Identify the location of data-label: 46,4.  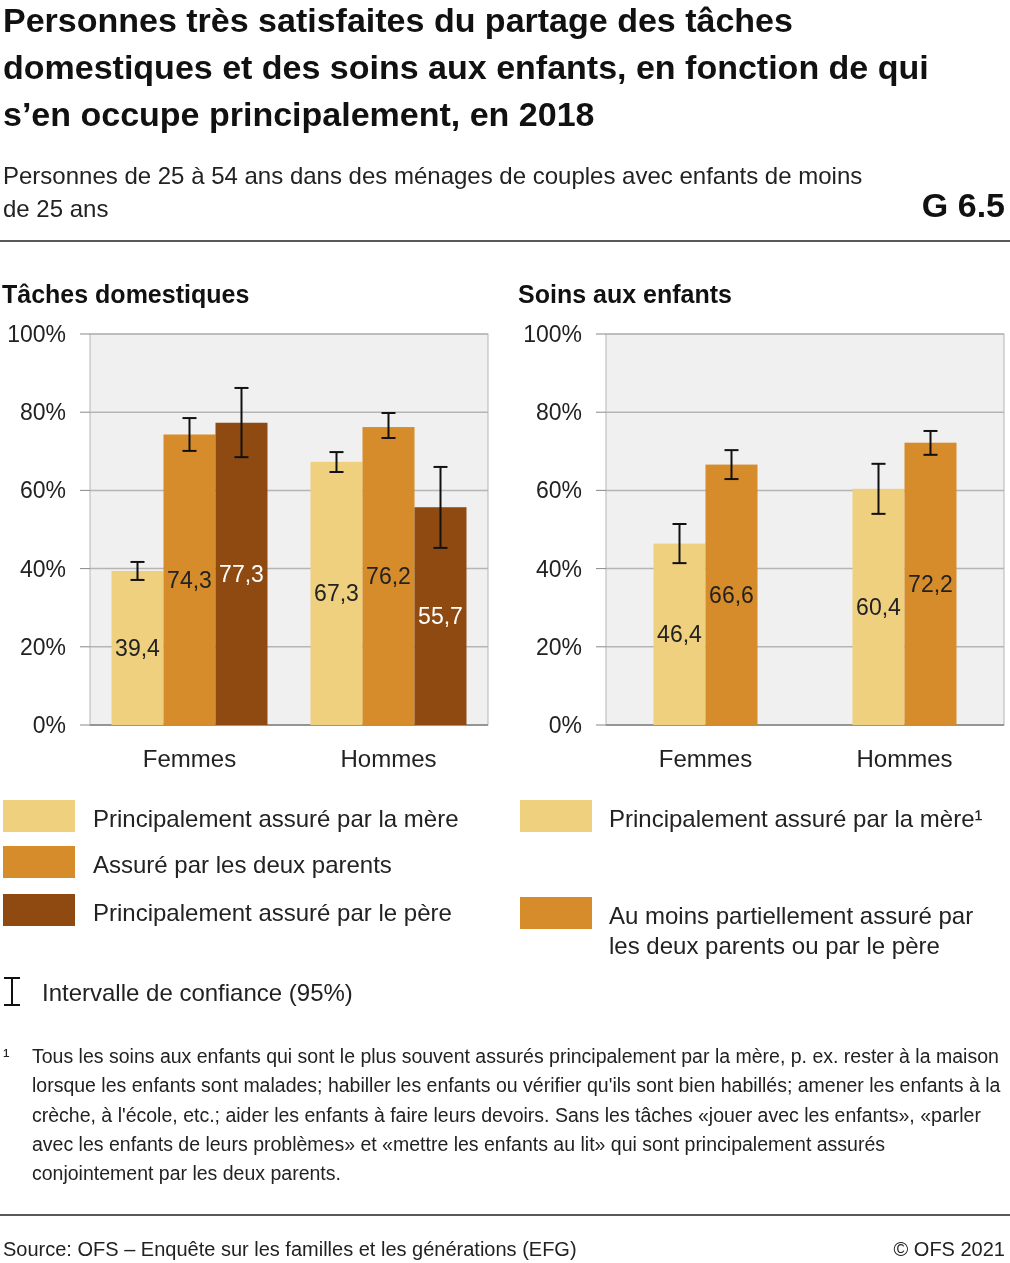
(680, 634).